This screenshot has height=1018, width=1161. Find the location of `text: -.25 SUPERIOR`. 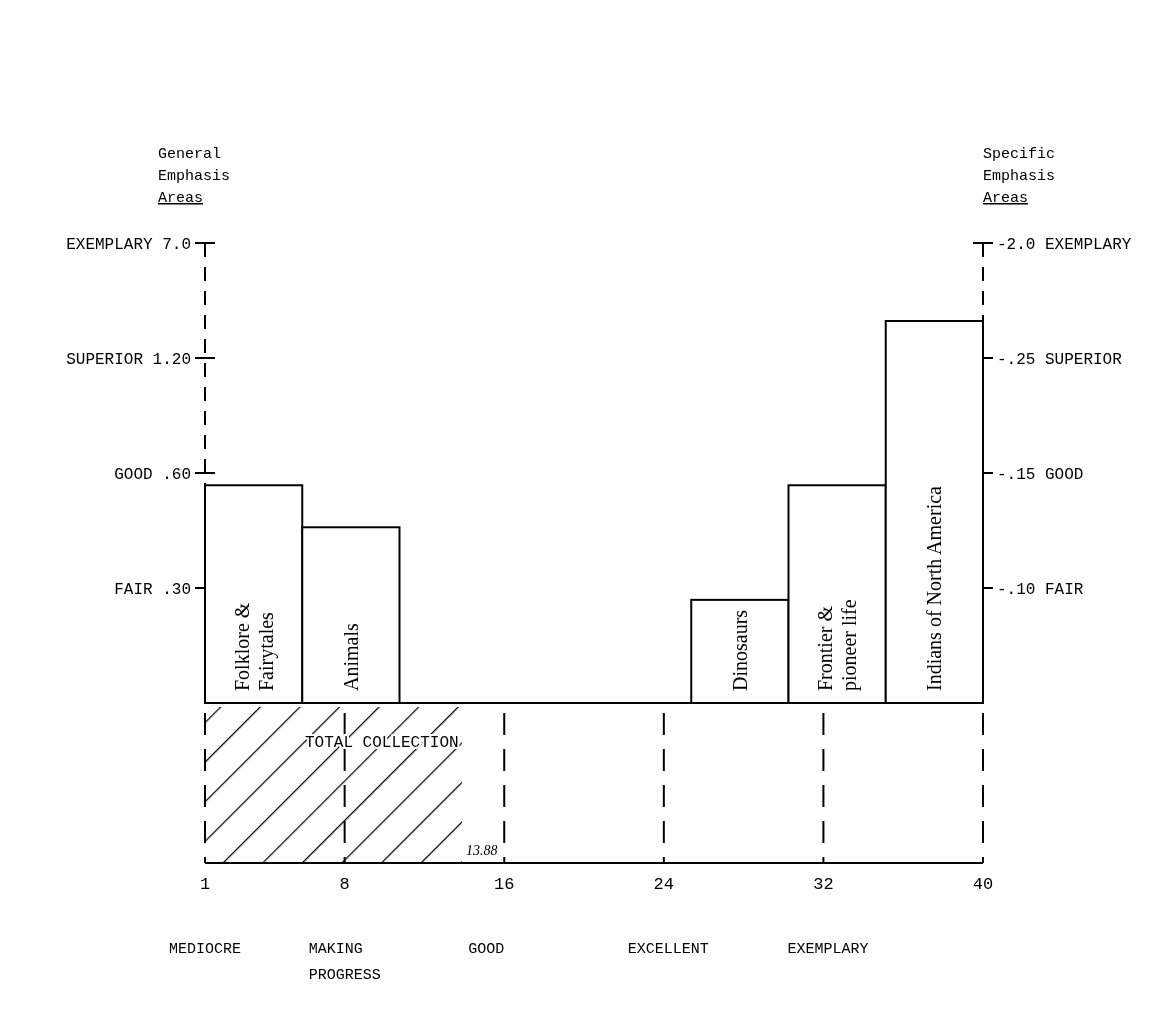

text: -.25 SUPERIOR is located at coordinates (1060, 359).